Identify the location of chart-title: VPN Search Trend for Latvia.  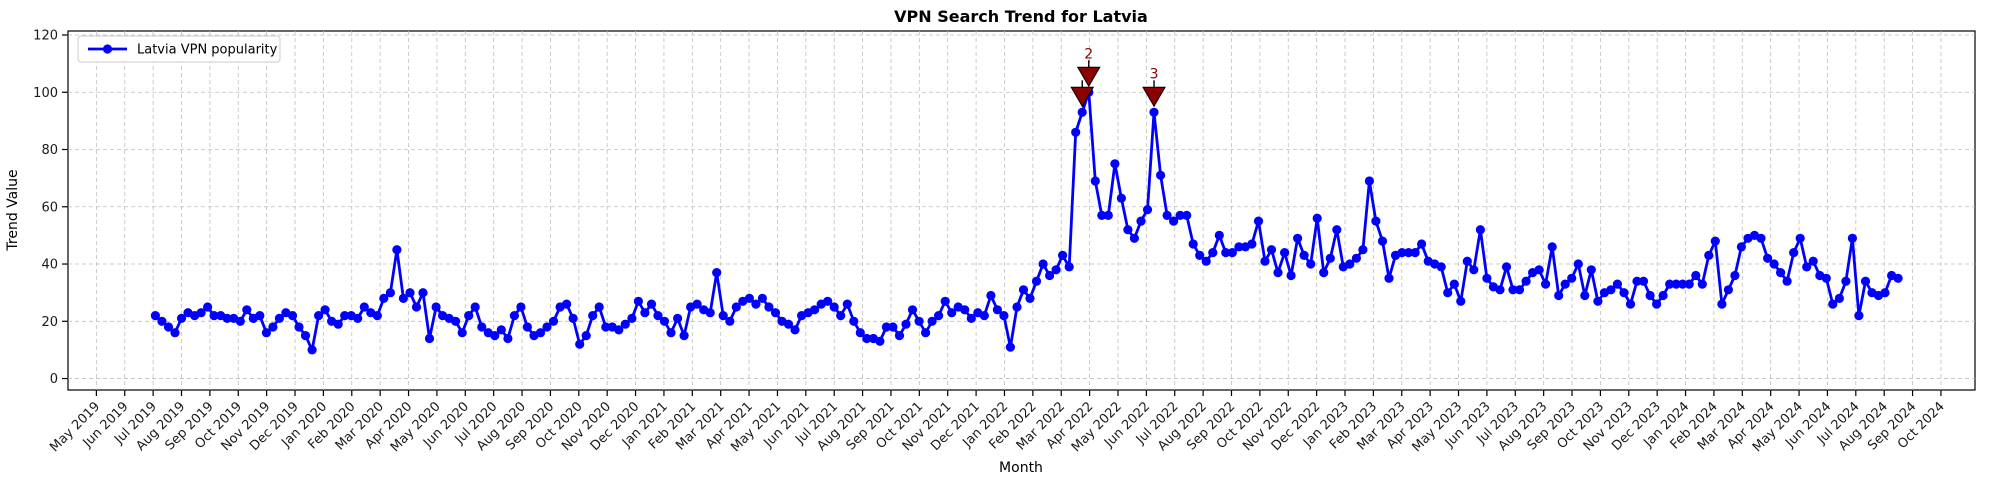
(1021, 16).